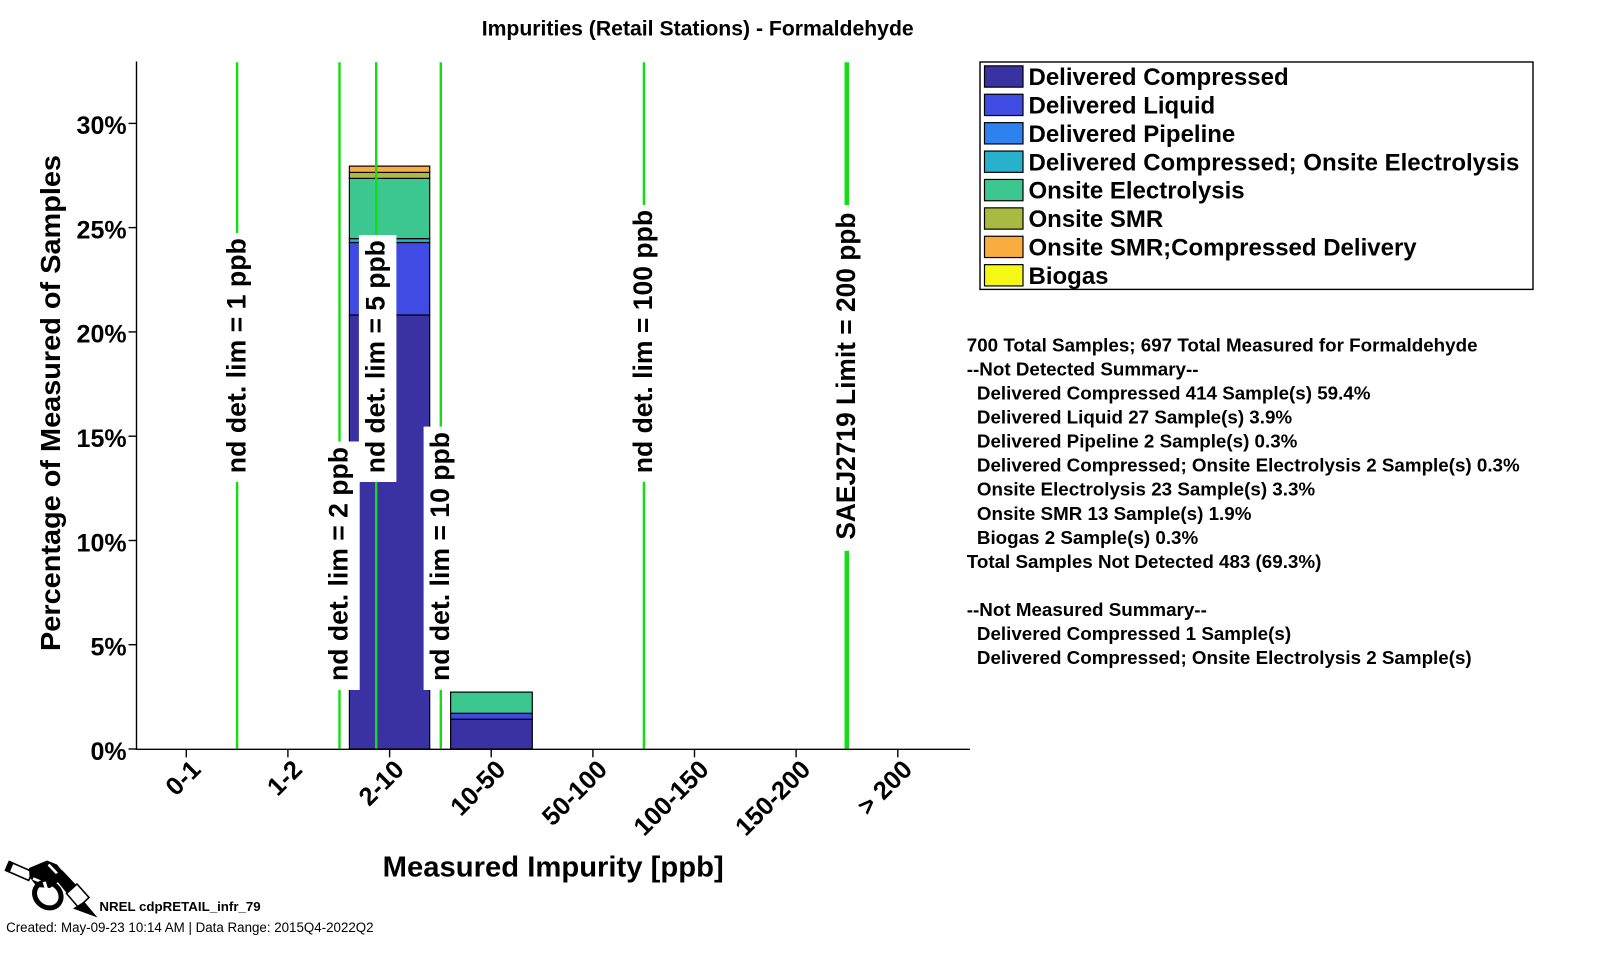 This screenshot has height=960, width=1600. I want to click on svg-text: SAEJ2719 Limit = 200 ppb, so click(846, 376).